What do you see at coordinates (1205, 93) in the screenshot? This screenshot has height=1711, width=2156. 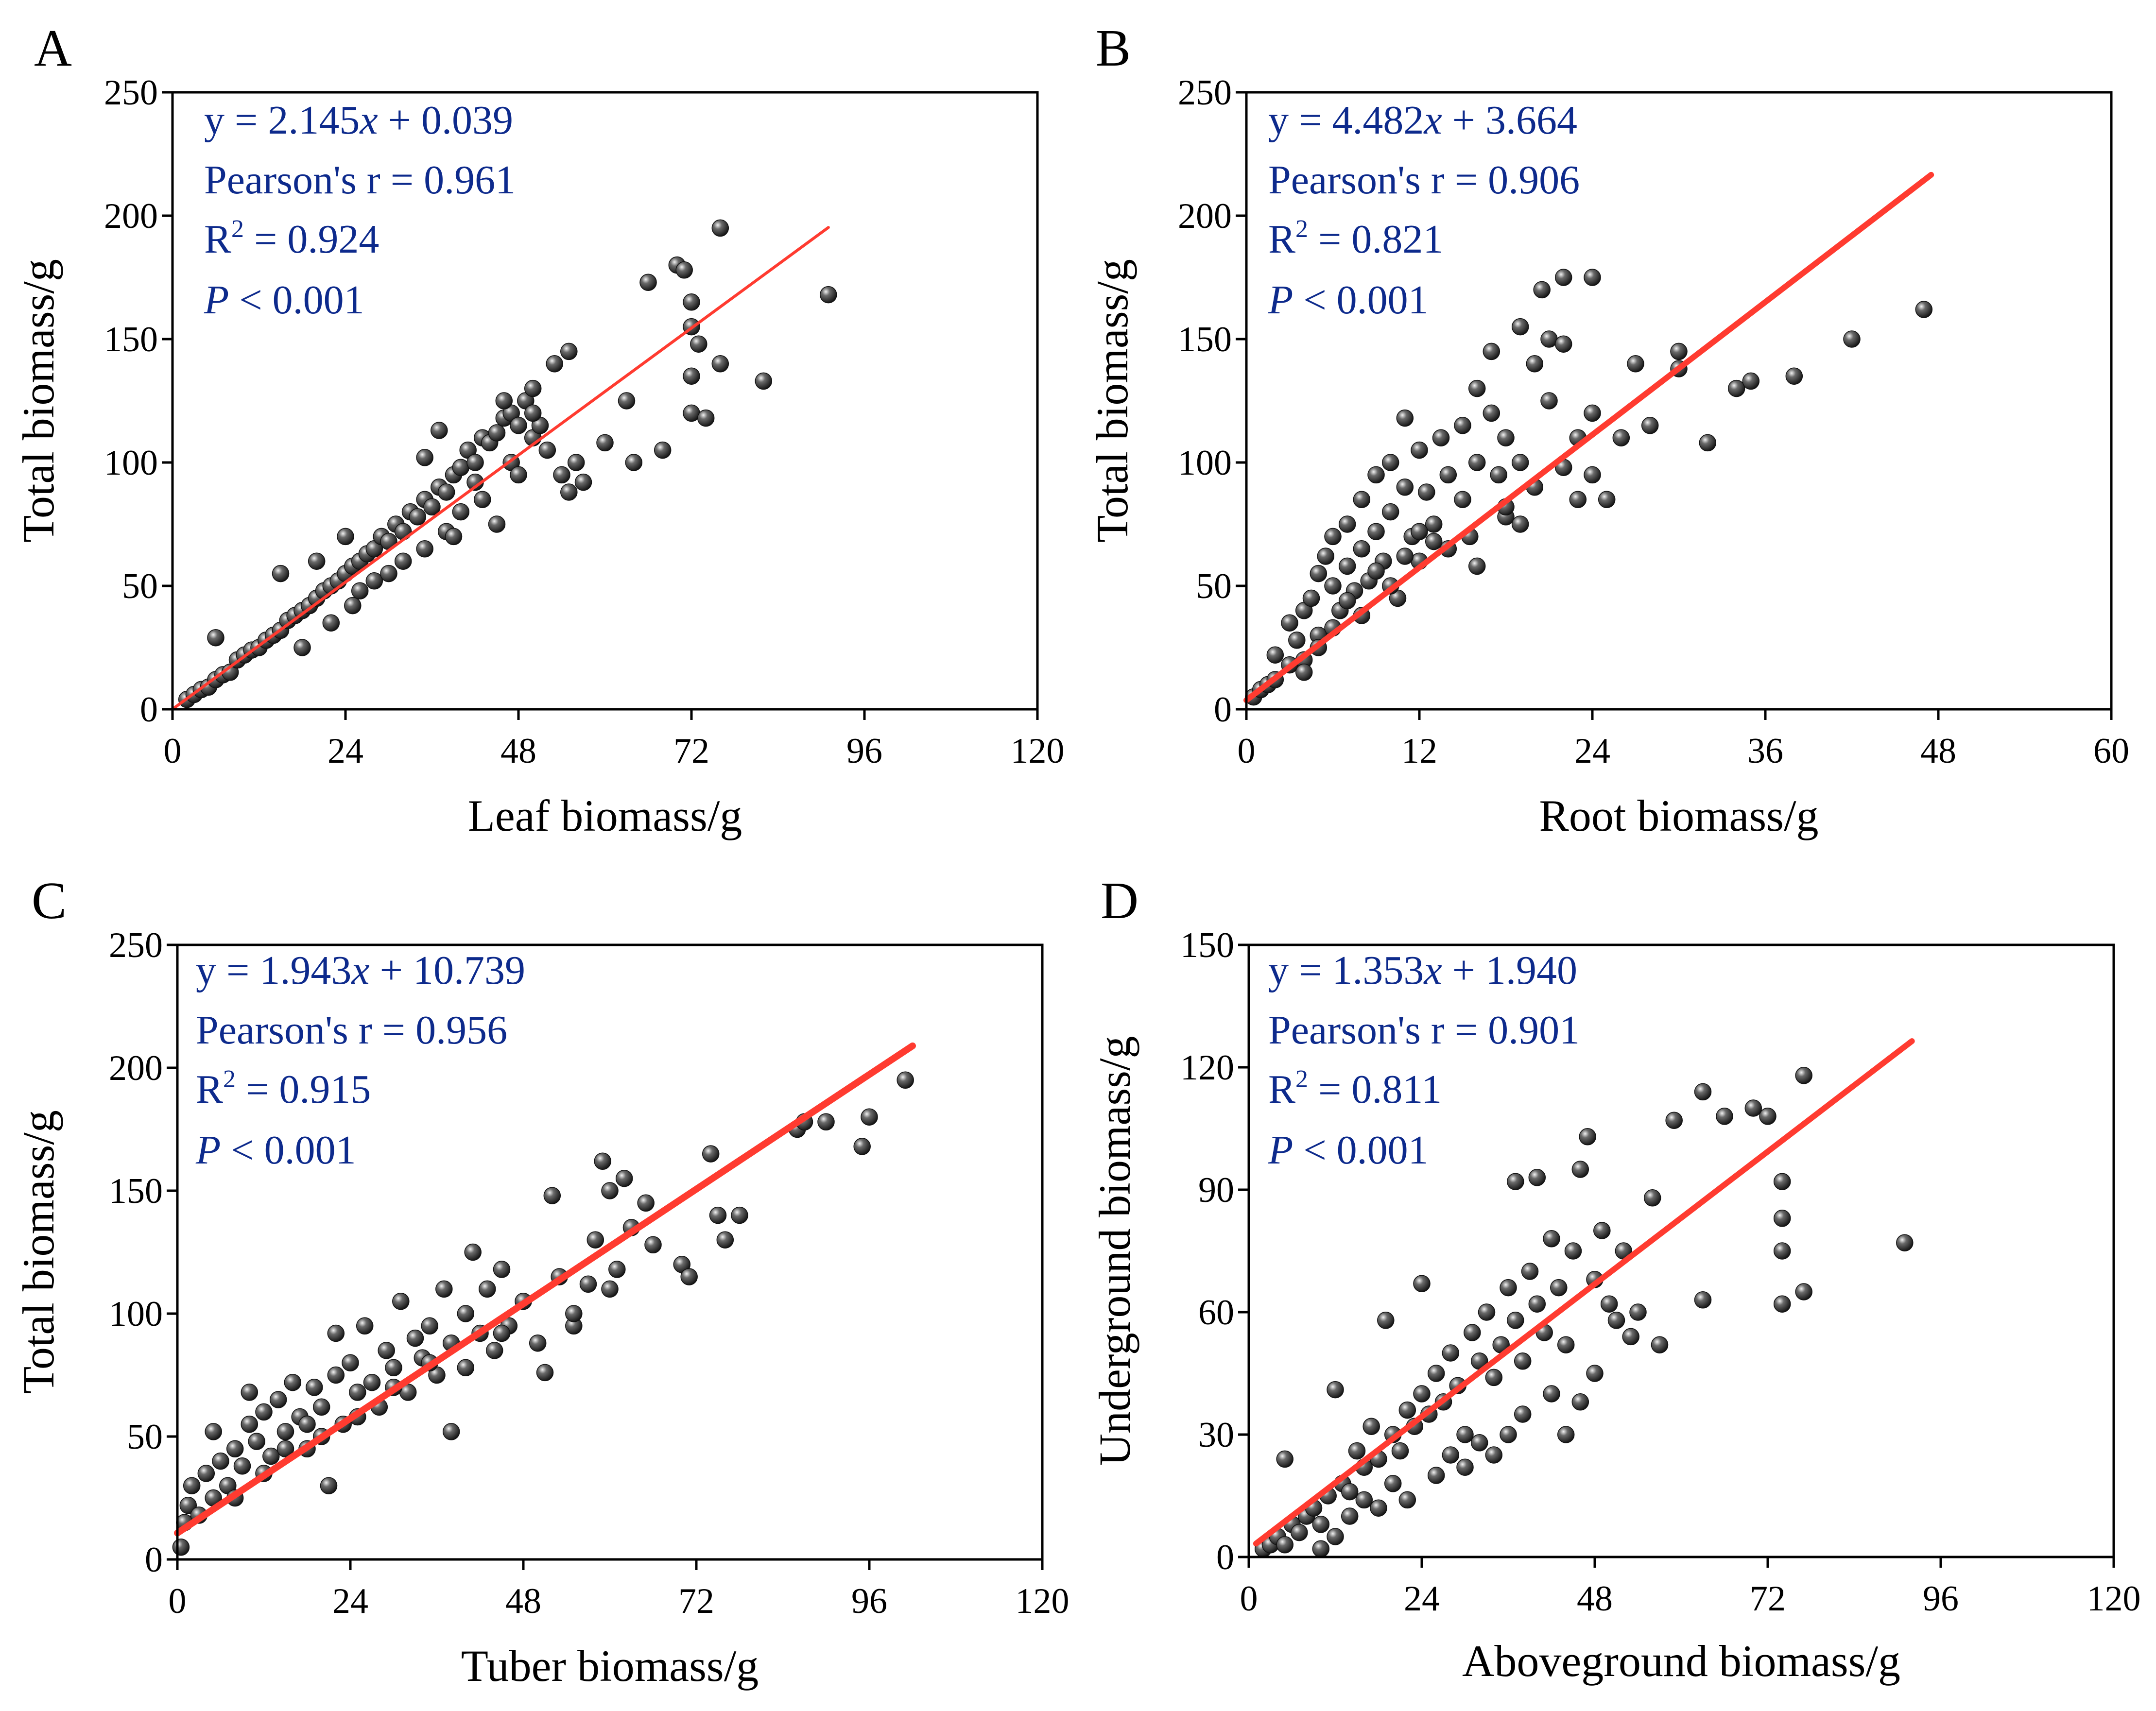 I see `y-tick-label: 250` at bounding box center [1205, 93].